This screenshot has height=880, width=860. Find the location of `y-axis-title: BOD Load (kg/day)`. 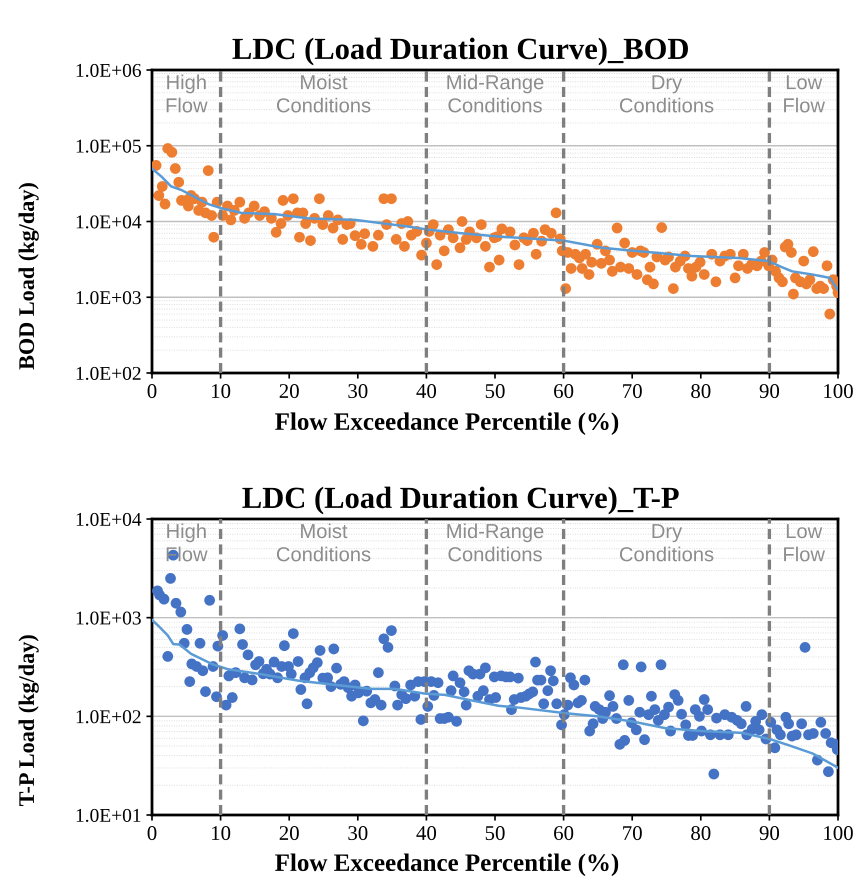

y-axis-title: BOD Load (kg/day) is located at coordinates (28, 276).